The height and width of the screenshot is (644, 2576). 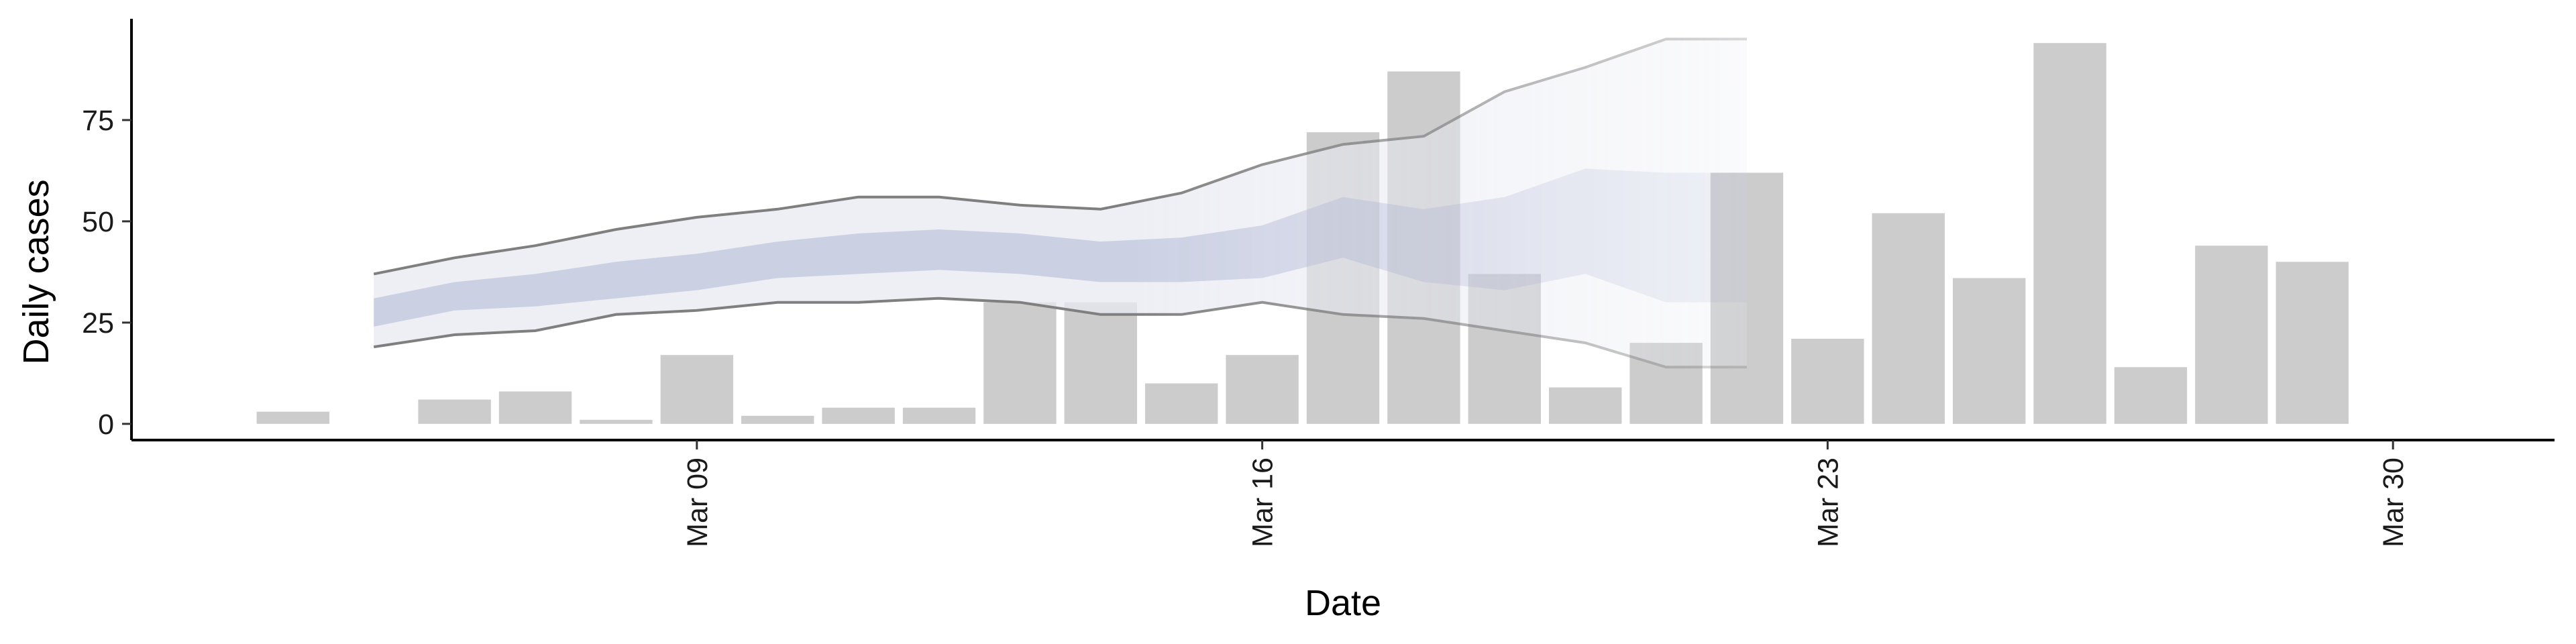 I want to click on x-tick-label: Mar 30, so click(x=2393, y=502).